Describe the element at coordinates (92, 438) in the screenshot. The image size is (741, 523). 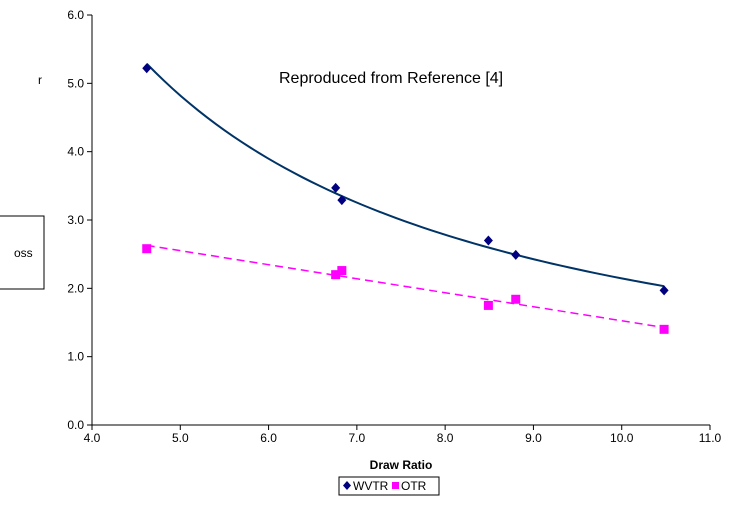
I see `x-tick-label: 4.0` at that location.